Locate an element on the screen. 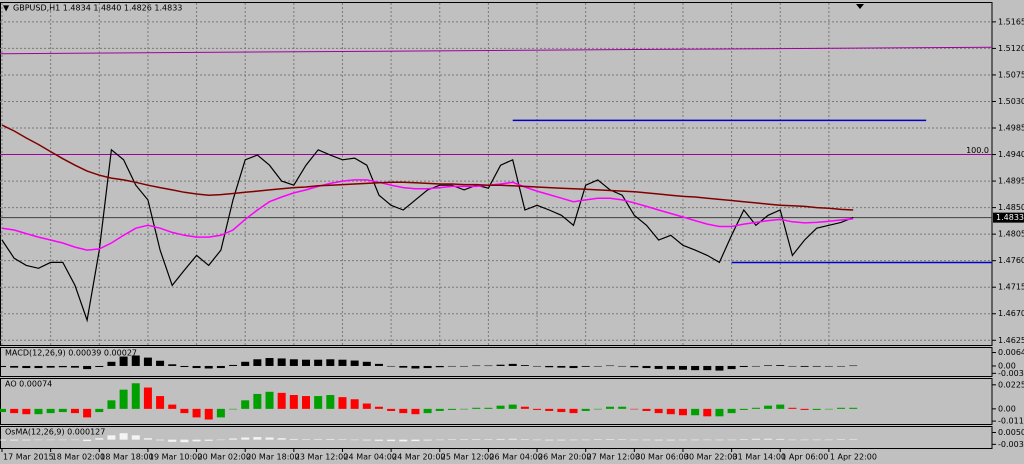 This screenshot has width=1024, height=464. x-tick-label: 1 Apr 06:00 is located at coordinates (804, 457).